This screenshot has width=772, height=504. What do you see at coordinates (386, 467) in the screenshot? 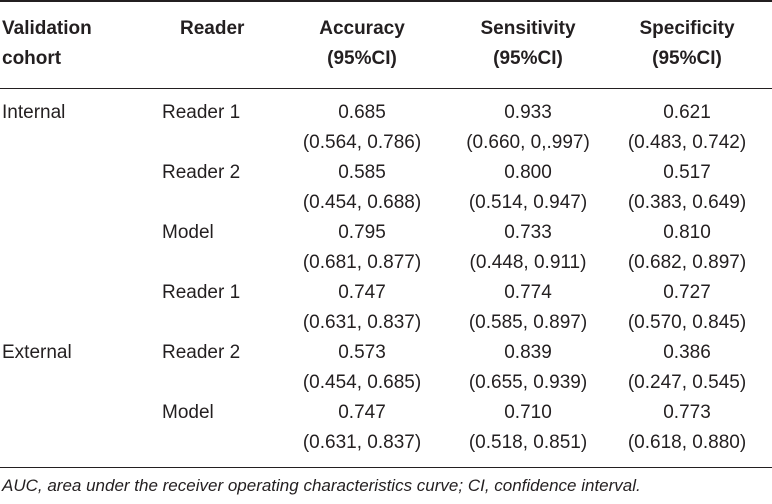
I see `table-bottom-rule` at bounding box center [386, 467].